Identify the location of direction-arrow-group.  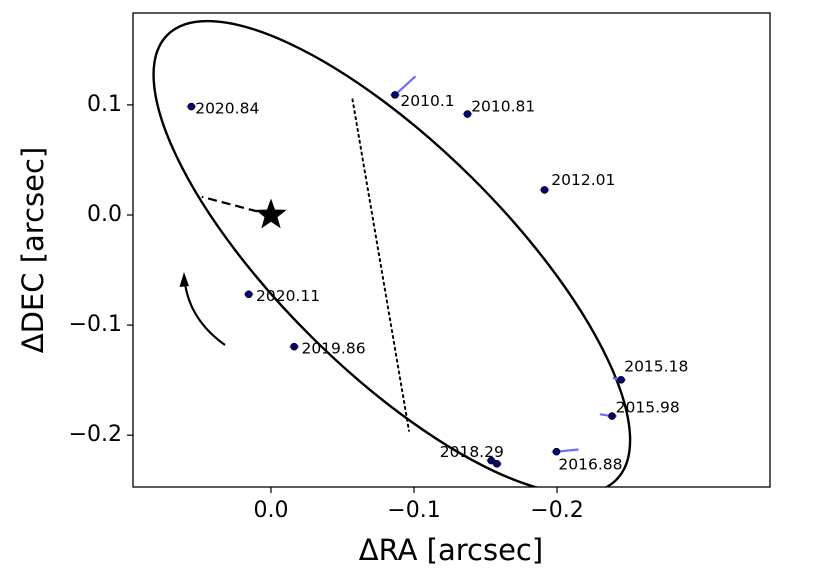
(202, 309).